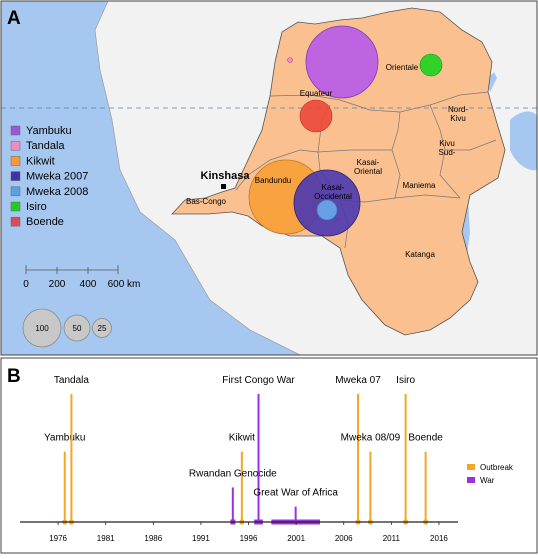 The width and height of the screenshot is (538, 559). Describe the element at coordinates (471, 467) in the screenshot. I see `timeline-legend-swatch-outbreak` at that location.